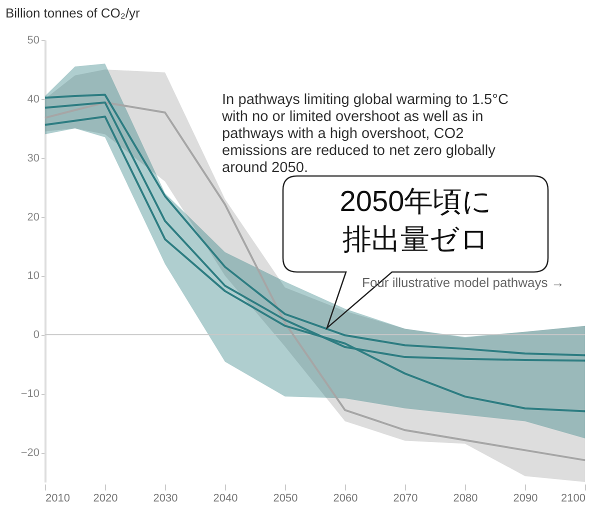 The image size is (589, 508). Describe the element at coordinates (33, 40) in the screenshot. I see `y-tick-label: 50` at that location.